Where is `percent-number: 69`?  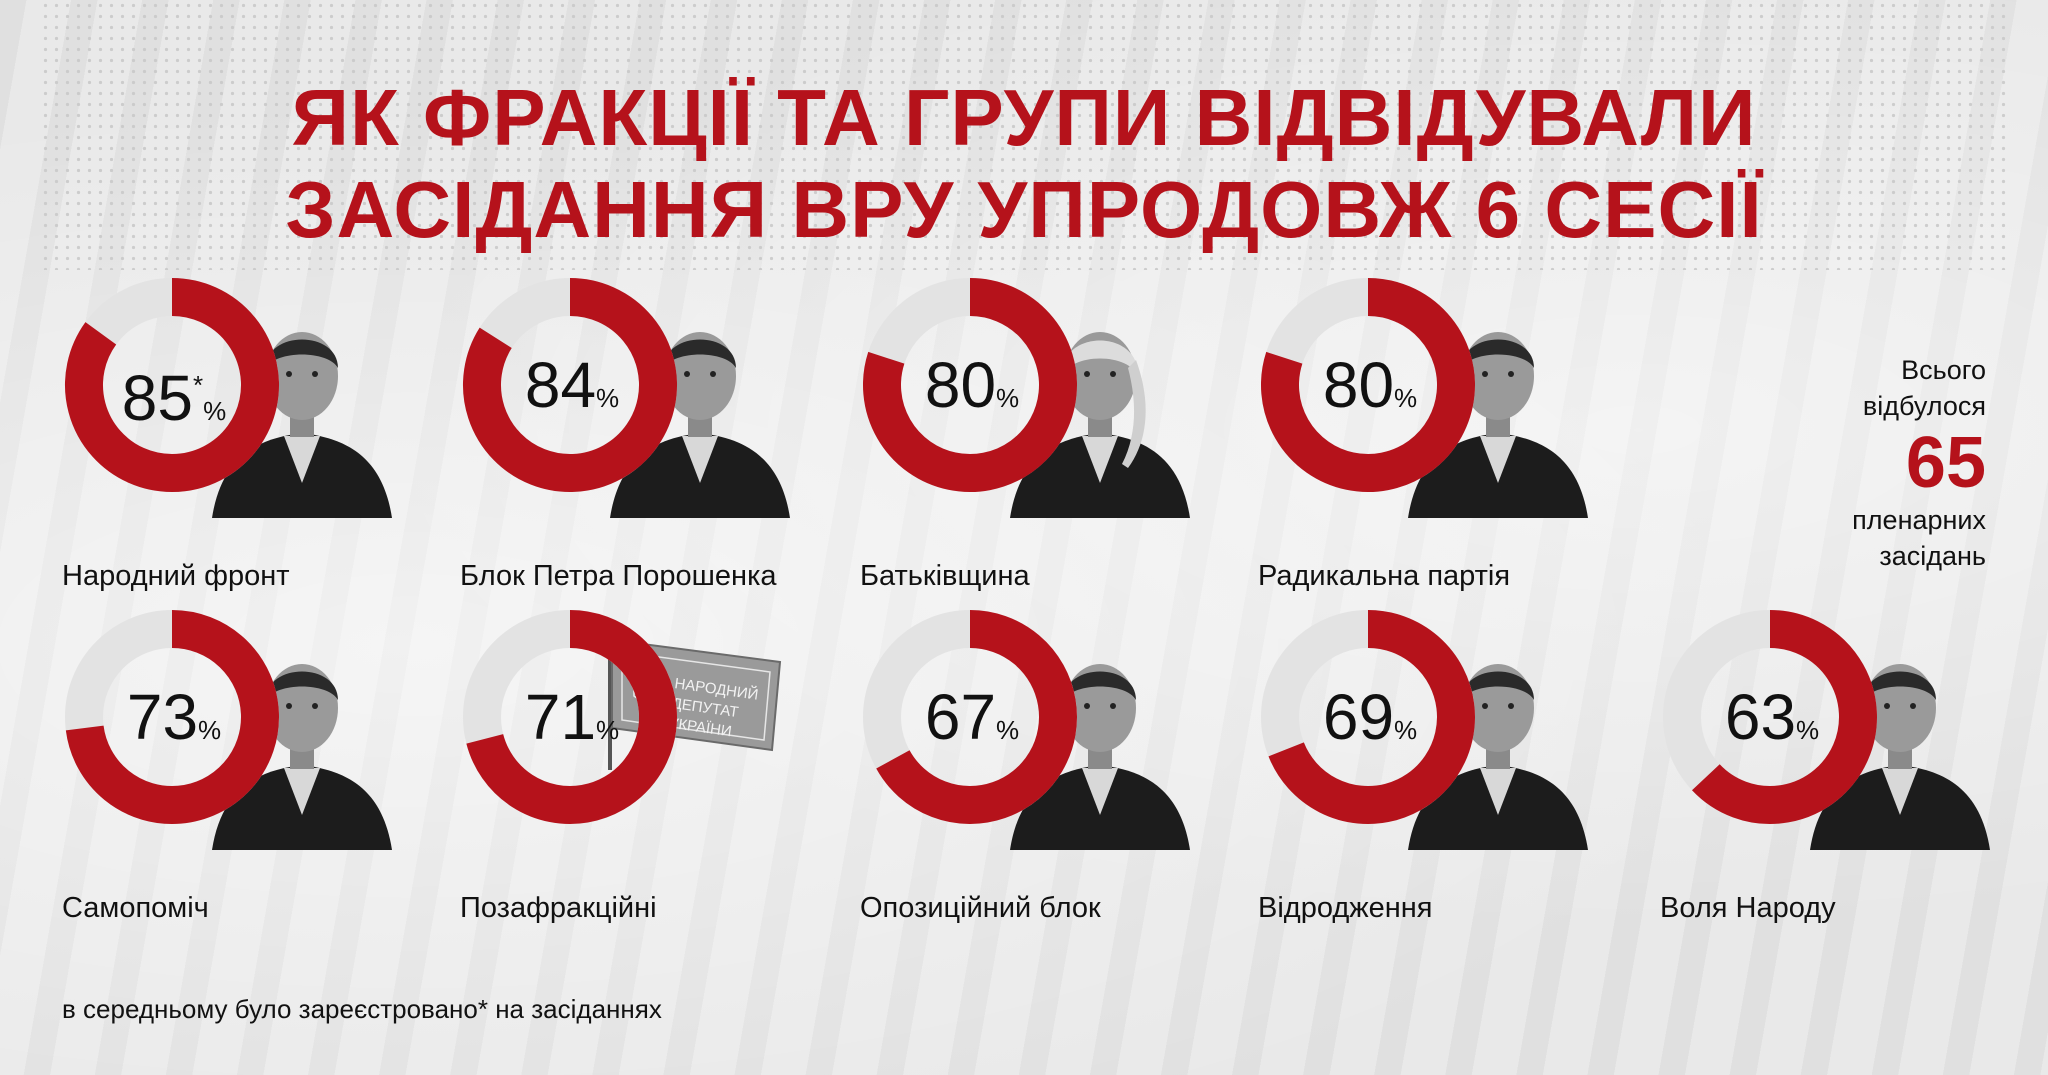
percent-number: 69 is located at coordinates (1358, 717).